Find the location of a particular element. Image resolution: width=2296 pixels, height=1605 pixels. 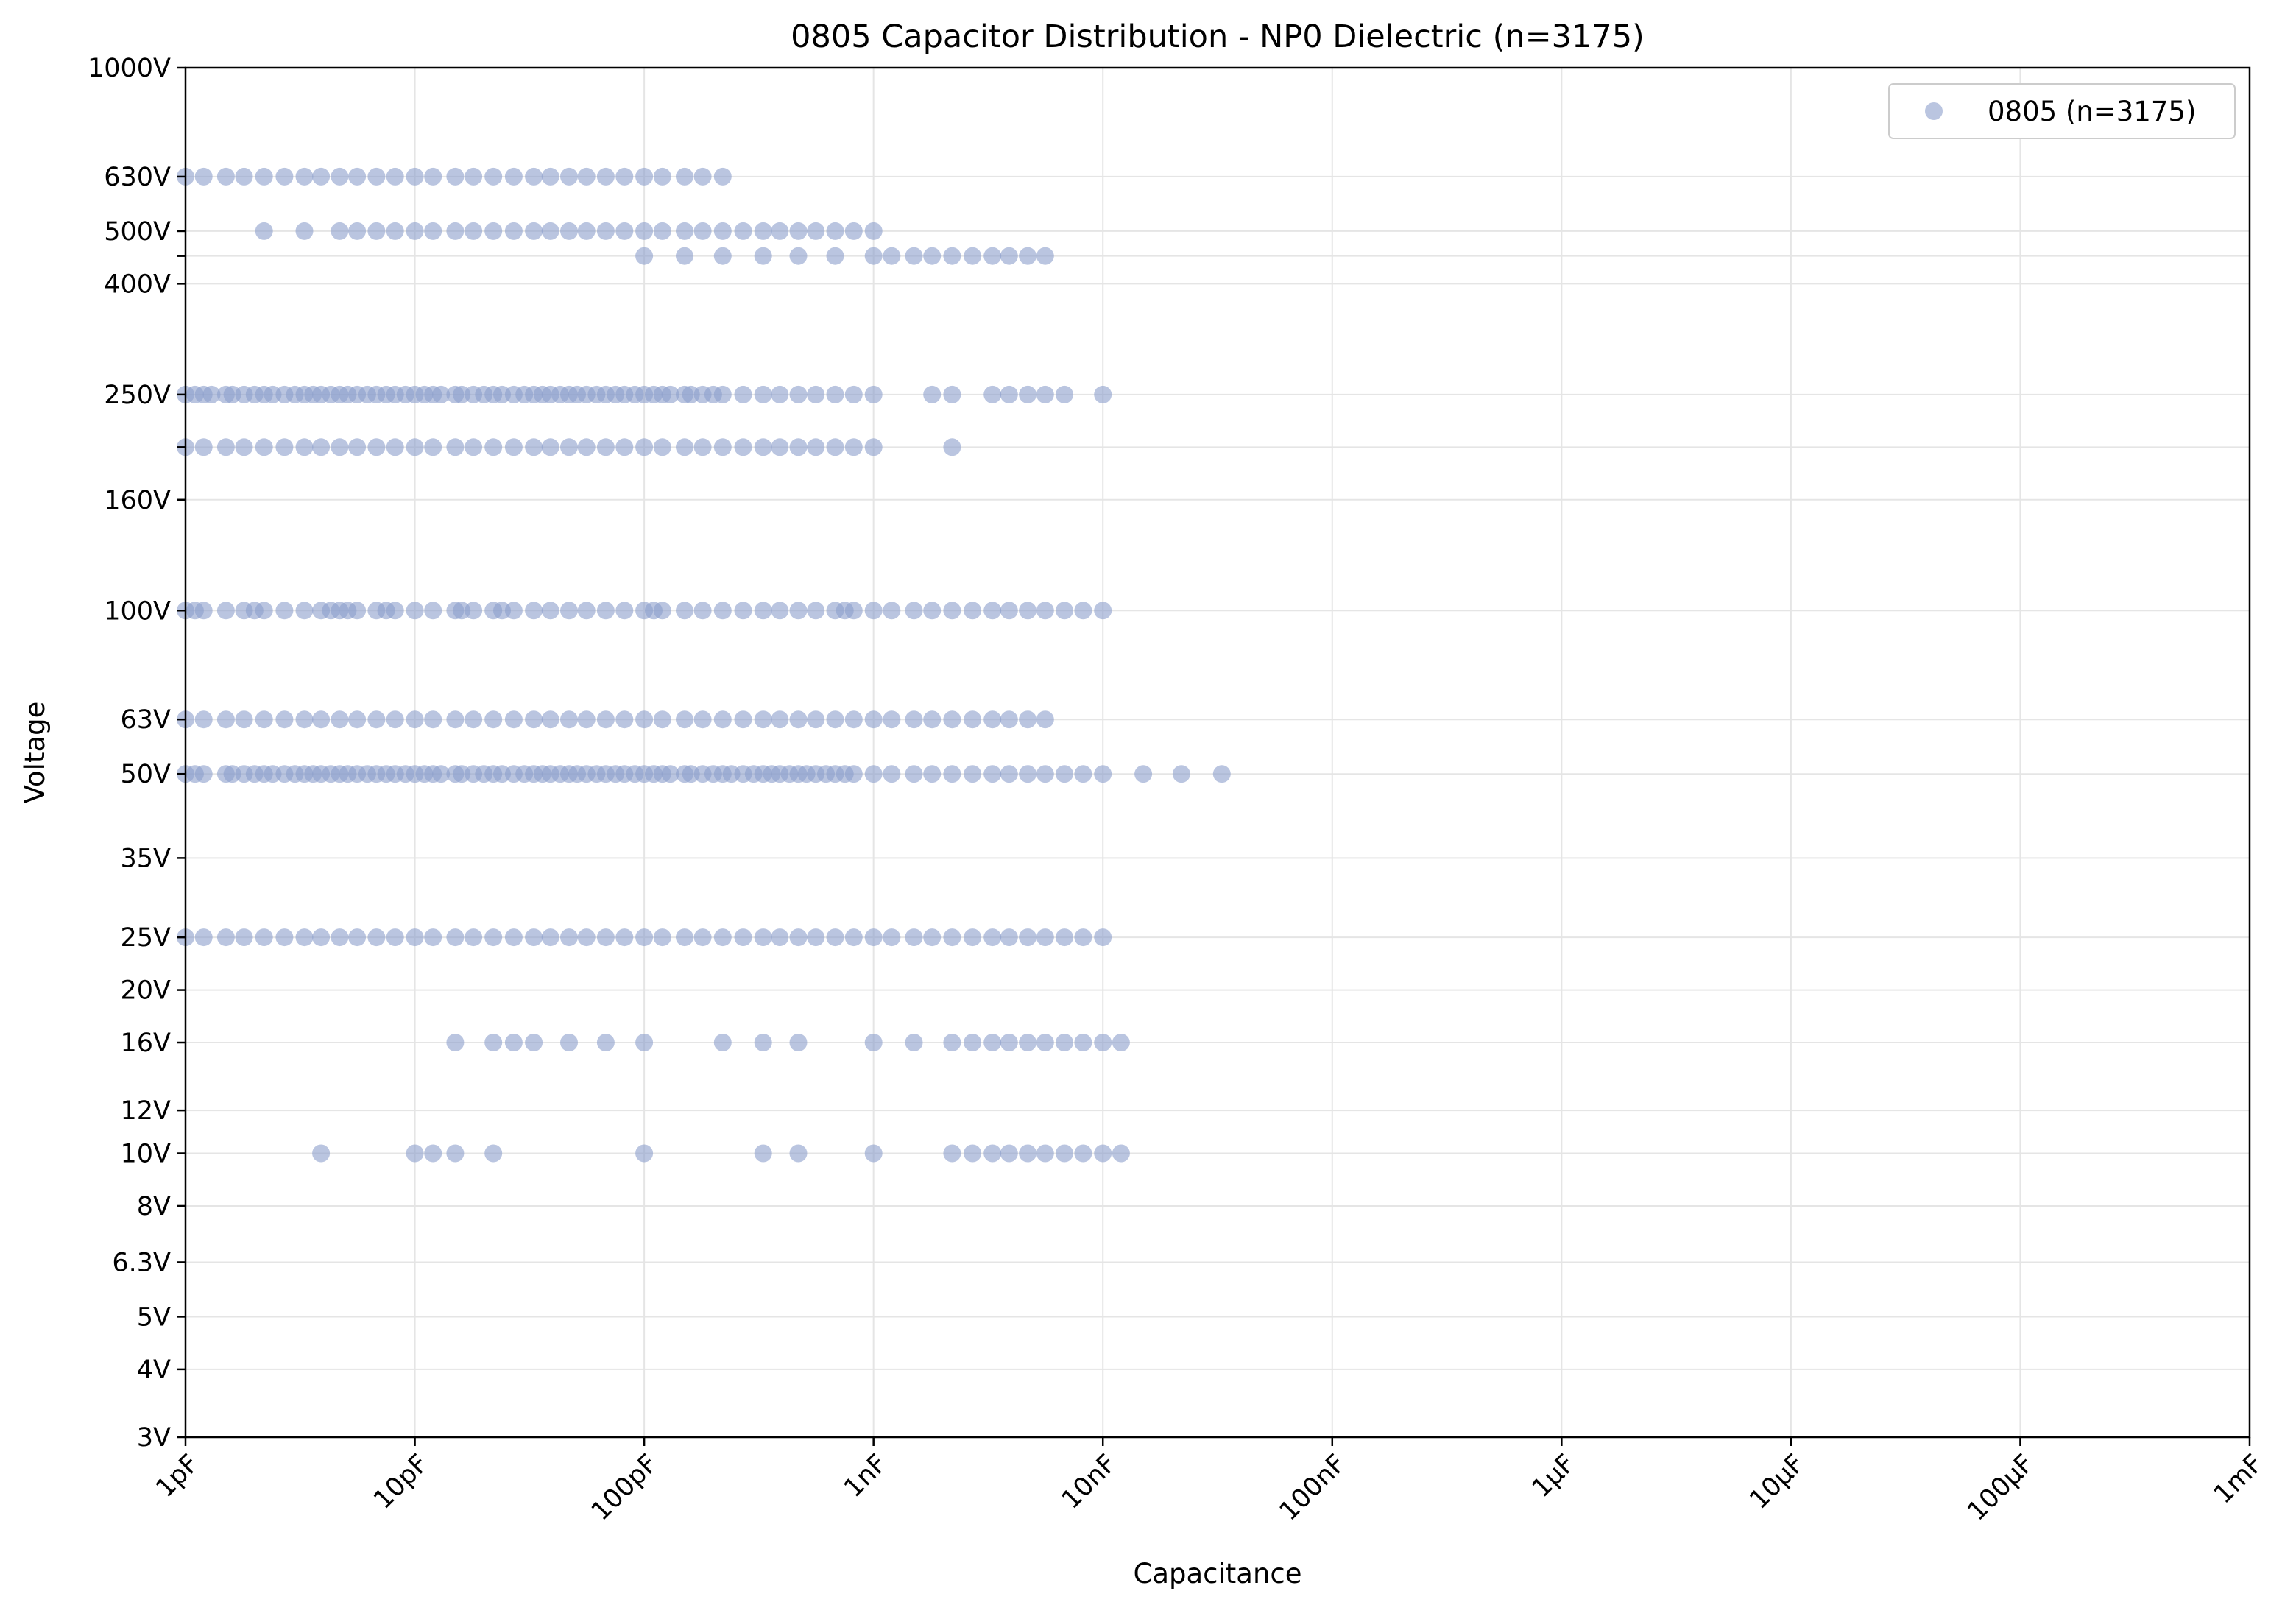

x-axis-label: Capacitance is located at coordinates (1217, 1574).